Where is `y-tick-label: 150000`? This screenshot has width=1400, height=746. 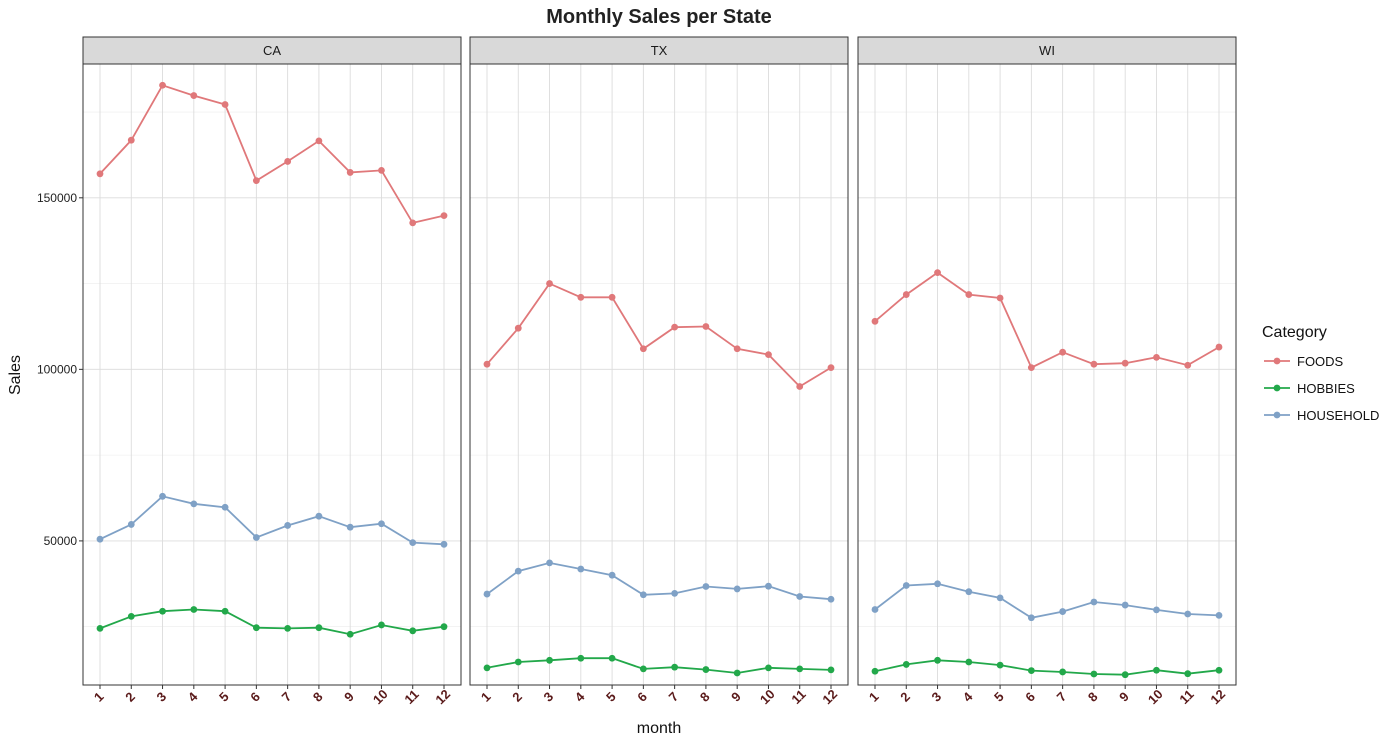
y-tick-label: 150000 is located at coordinates (57, 198).